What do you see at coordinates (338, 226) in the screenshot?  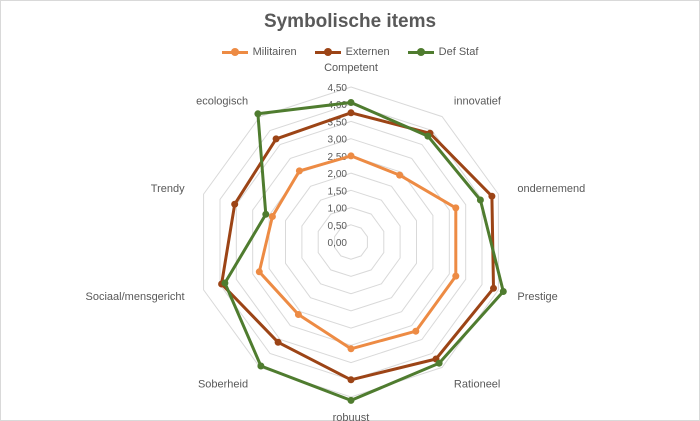 I see `r-tick-label: 0,50` at bounding box center [338, 226].